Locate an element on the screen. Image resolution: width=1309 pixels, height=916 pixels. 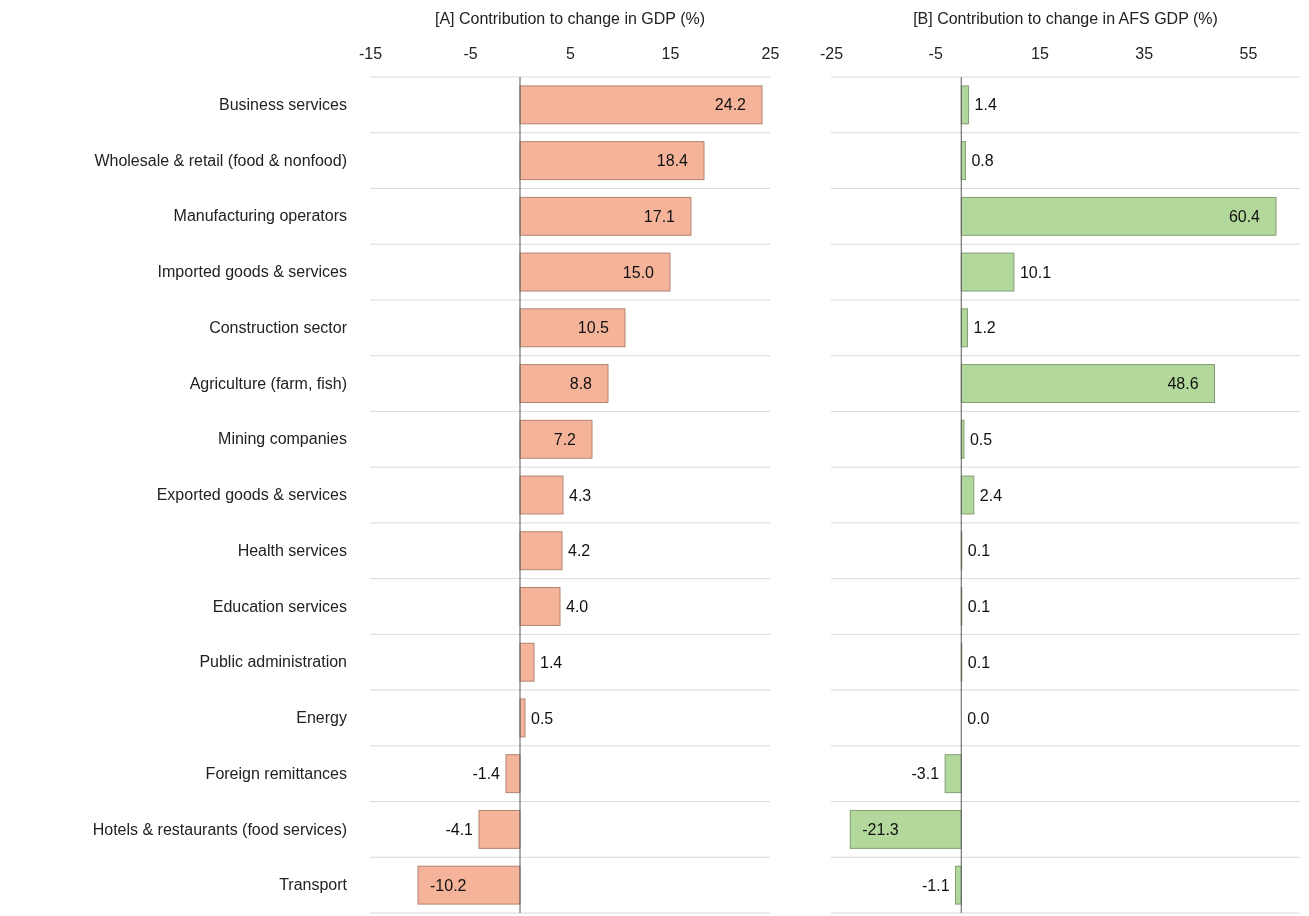
data-label: -10.2 is located at coordinates (448, 885).